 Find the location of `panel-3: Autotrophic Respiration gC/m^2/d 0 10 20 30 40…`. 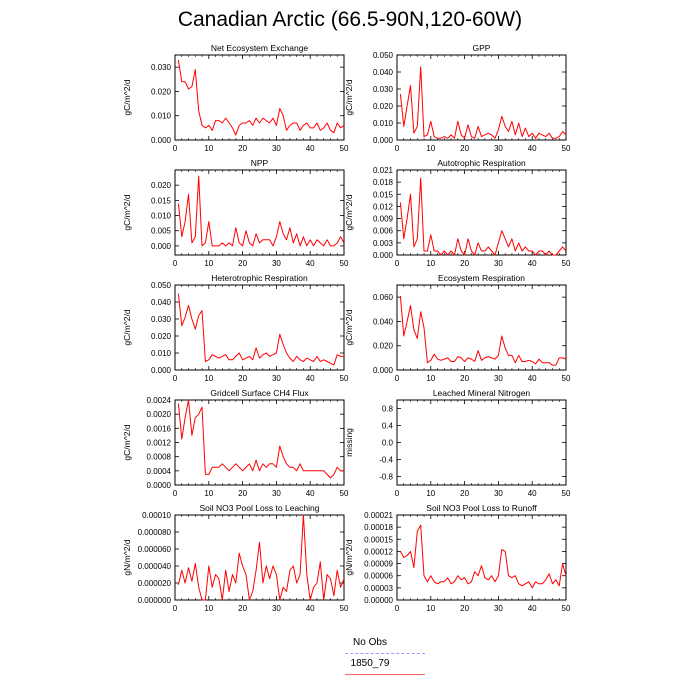

panel-3: Autotrophic Respiration gC/m^2/d 0 10 20 30 40… is located at coordinates (457, 213).